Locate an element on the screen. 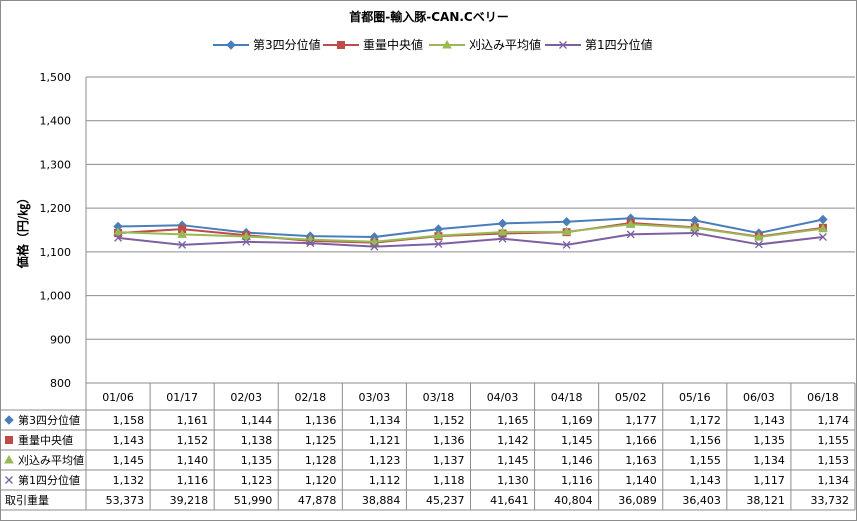  legend-label: 刈込み平均値 is located at coordinates (505, 44).